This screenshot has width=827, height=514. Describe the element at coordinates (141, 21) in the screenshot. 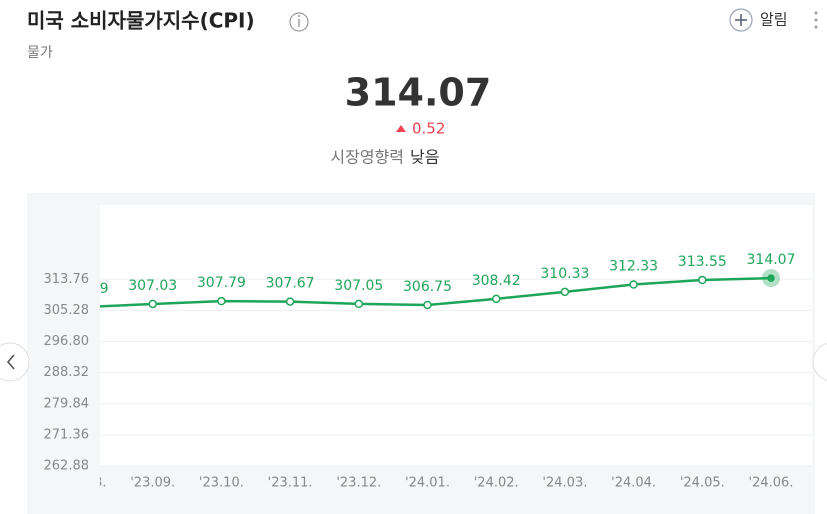

I see `title: 미국 소비자물가지수(CPI)` at that location.